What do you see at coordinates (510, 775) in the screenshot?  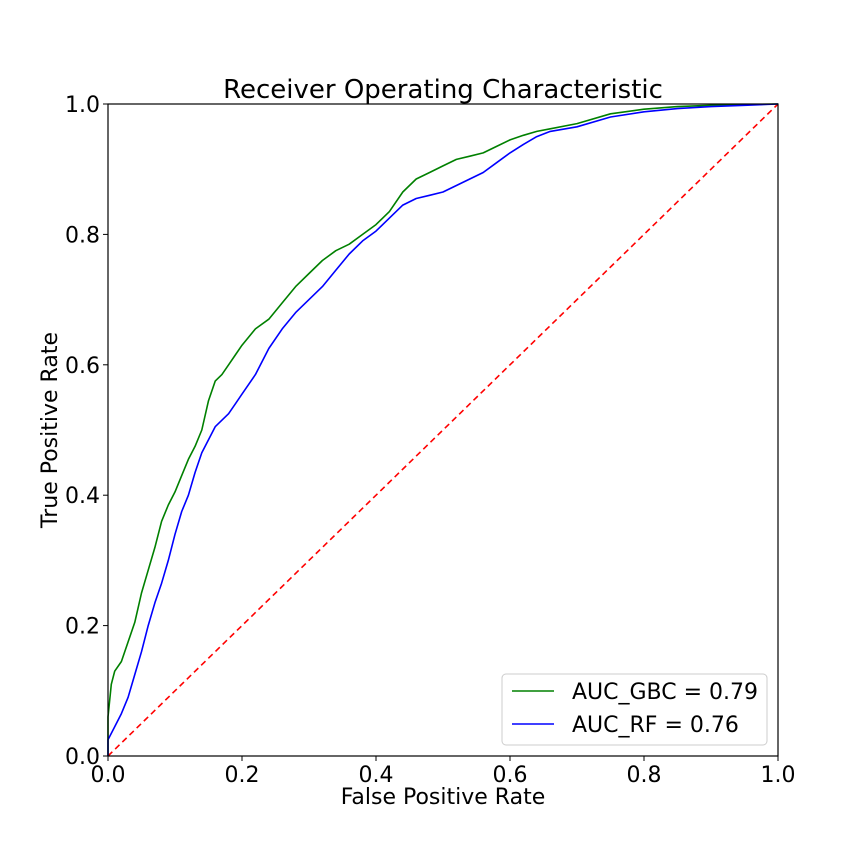 I see `x-tick-label: 0.6` at bounding box center [510, 775].